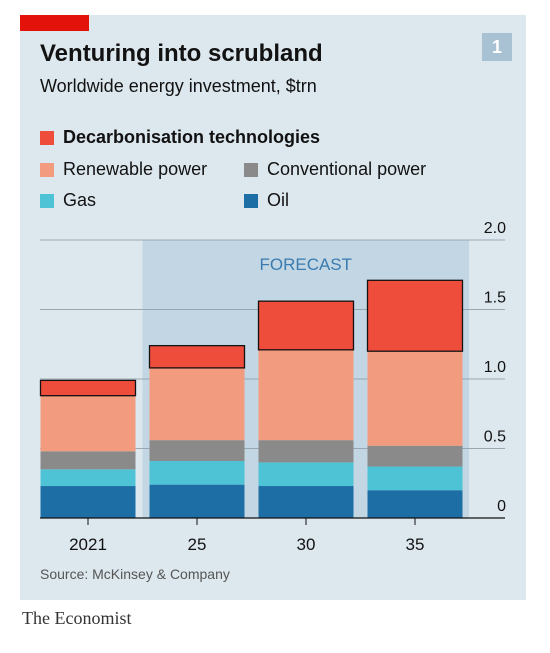  Describe the element at coordinates (305, 264) in the screenshot. I see `forecast-label: FORECAST` at that location.